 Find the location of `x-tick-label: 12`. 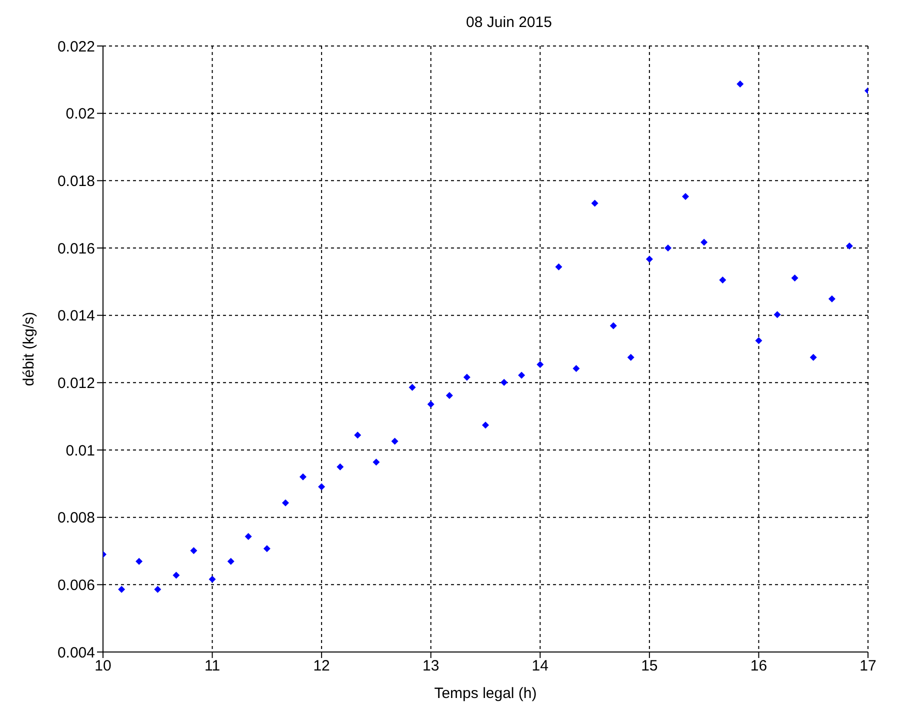

x-tick-label: 12 is located at coordinates (321, 666).